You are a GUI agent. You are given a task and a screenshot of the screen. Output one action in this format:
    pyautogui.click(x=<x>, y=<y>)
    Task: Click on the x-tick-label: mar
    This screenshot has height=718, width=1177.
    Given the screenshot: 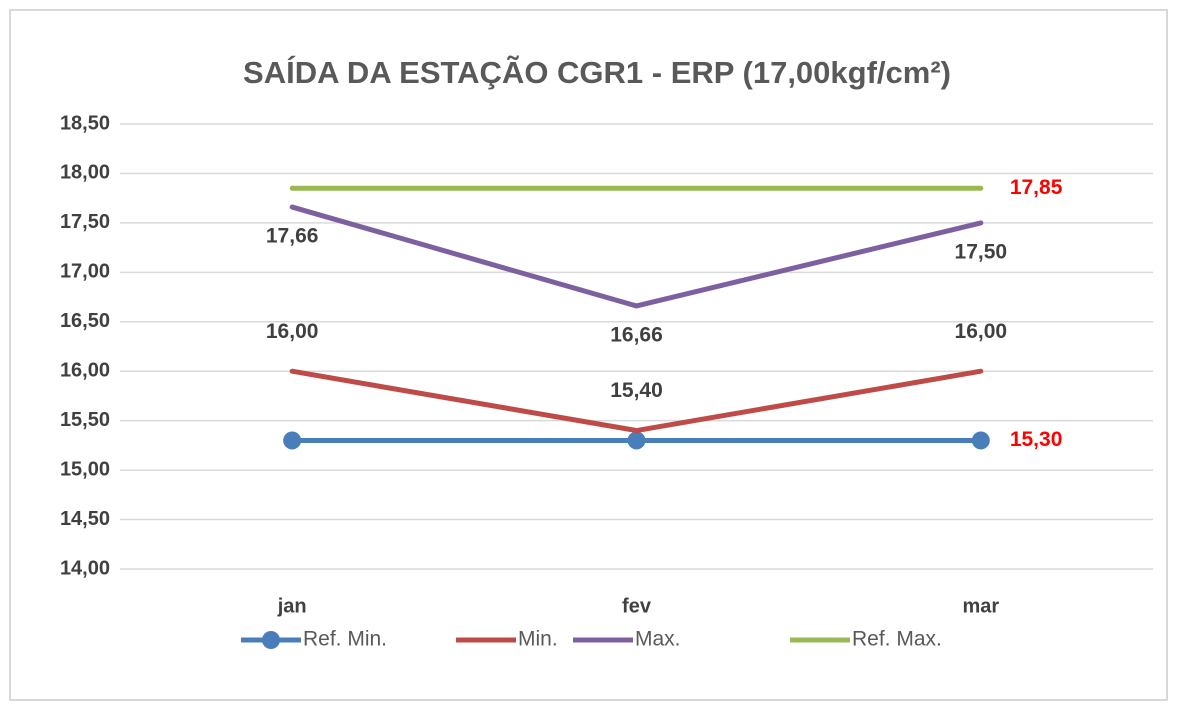 What is the action you would take?
    pyautogui.click(x=980, y=606)
    